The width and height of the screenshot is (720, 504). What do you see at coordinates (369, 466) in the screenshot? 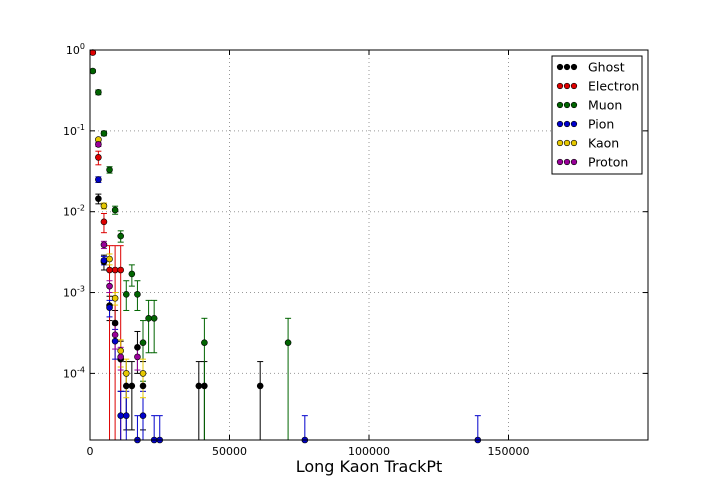
I see `x-axis-label: Long Kaon TrackPt` at bounding box center [369, 466].